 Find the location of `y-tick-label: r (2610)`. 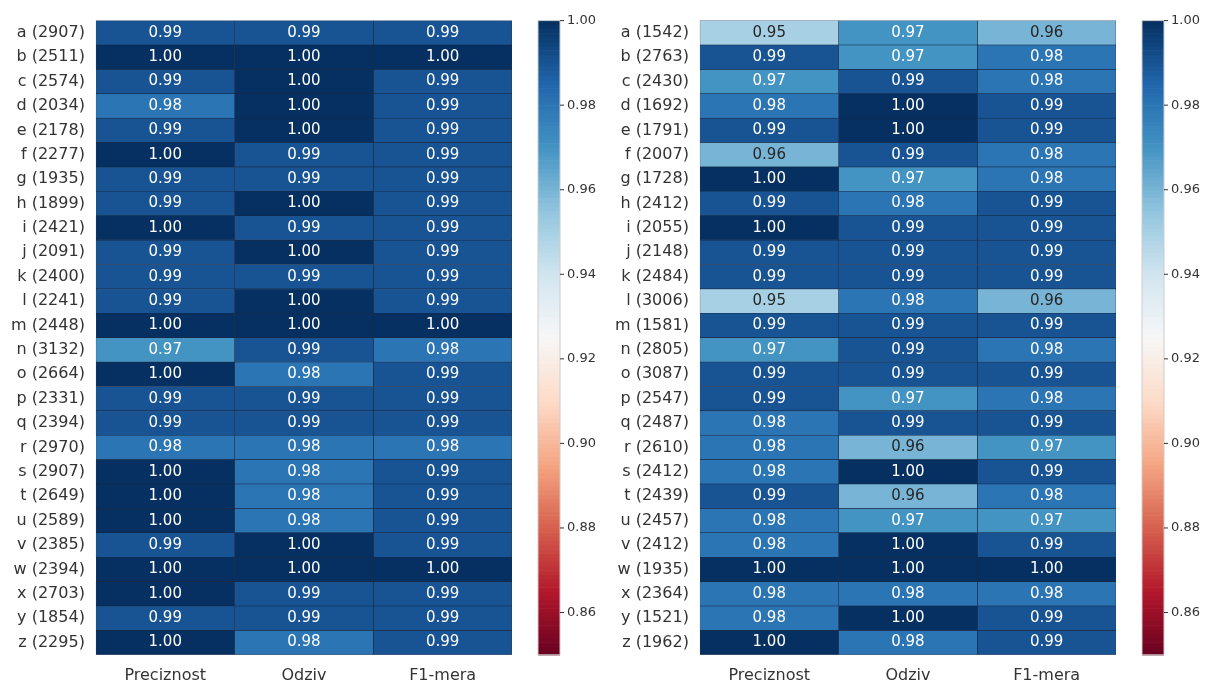

y-tick-label: r (2610) is located at coordinates (656, 446).